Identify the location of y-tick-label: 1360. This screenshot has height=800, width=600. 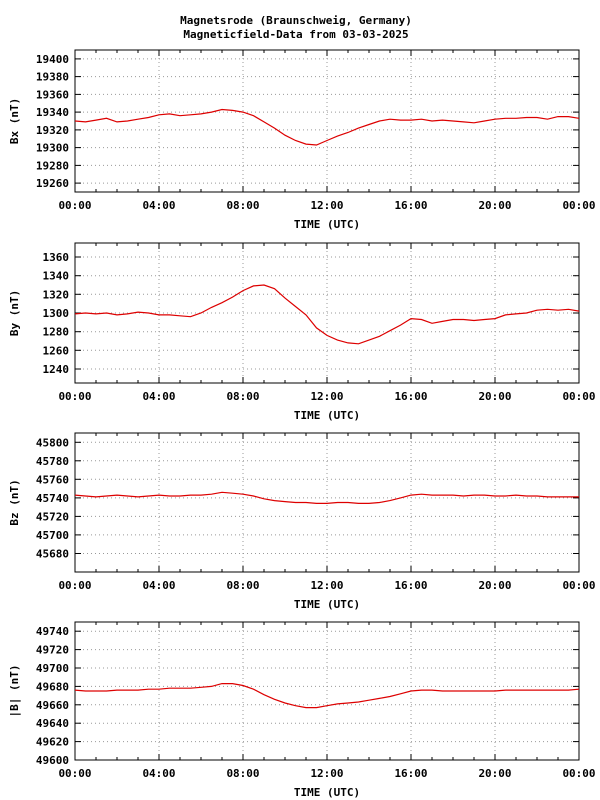
(56, 257).